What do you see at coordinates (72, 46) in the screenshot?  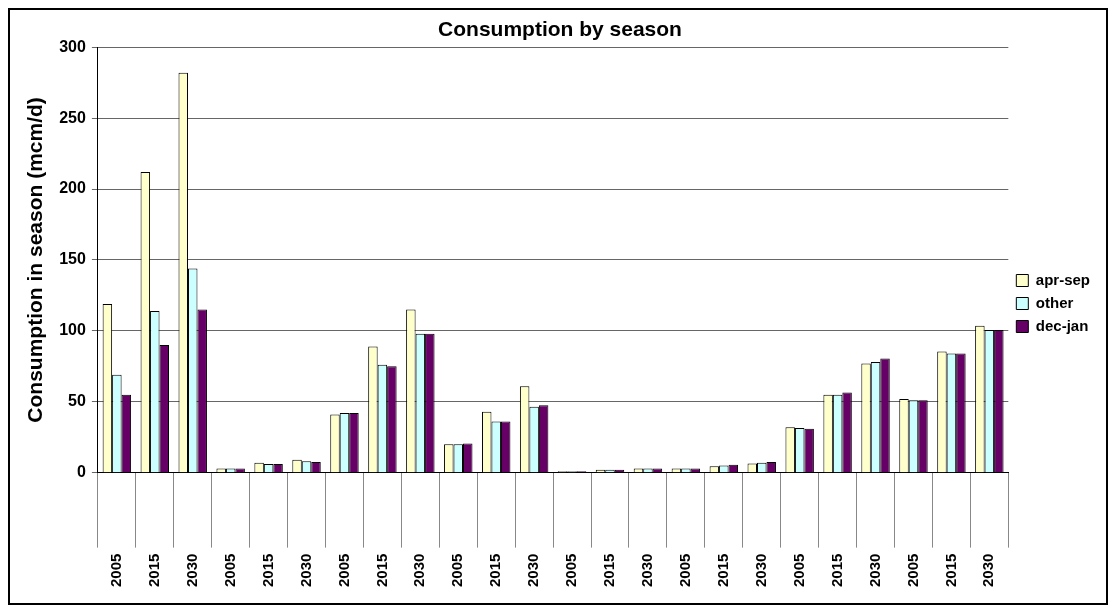 I see `y-tick-label: 300` at bounding box center [72, 46].